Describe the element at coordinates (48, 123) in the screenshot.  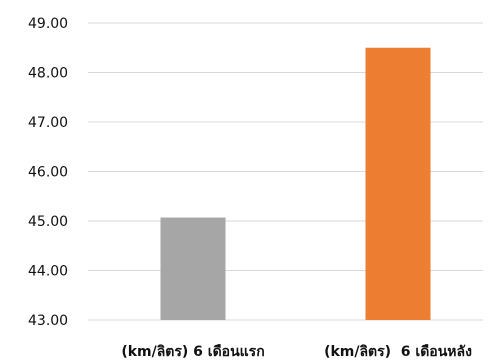
I see `y-tick-label: 47.00` at that location.